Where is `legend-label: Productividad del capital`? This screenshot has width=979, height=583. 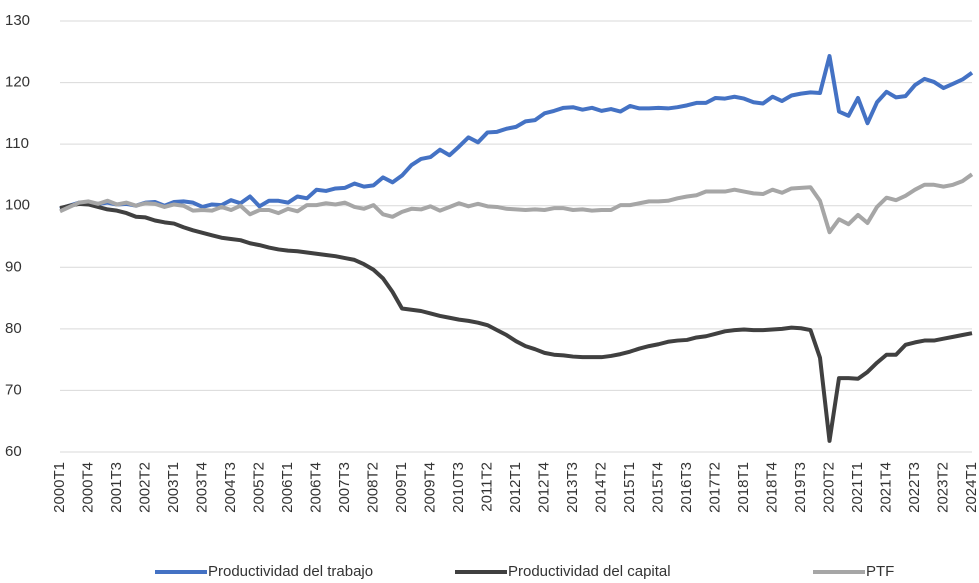 legend-label: Productividad del capital is located at coordinates (589, 571).